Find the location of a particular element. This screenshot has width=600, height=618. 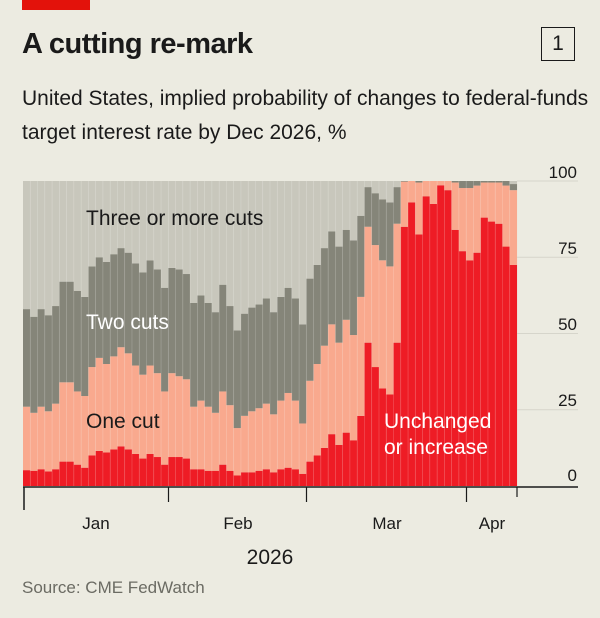

x-tick-label-mar: Mar is located at coordinates (387, 523).